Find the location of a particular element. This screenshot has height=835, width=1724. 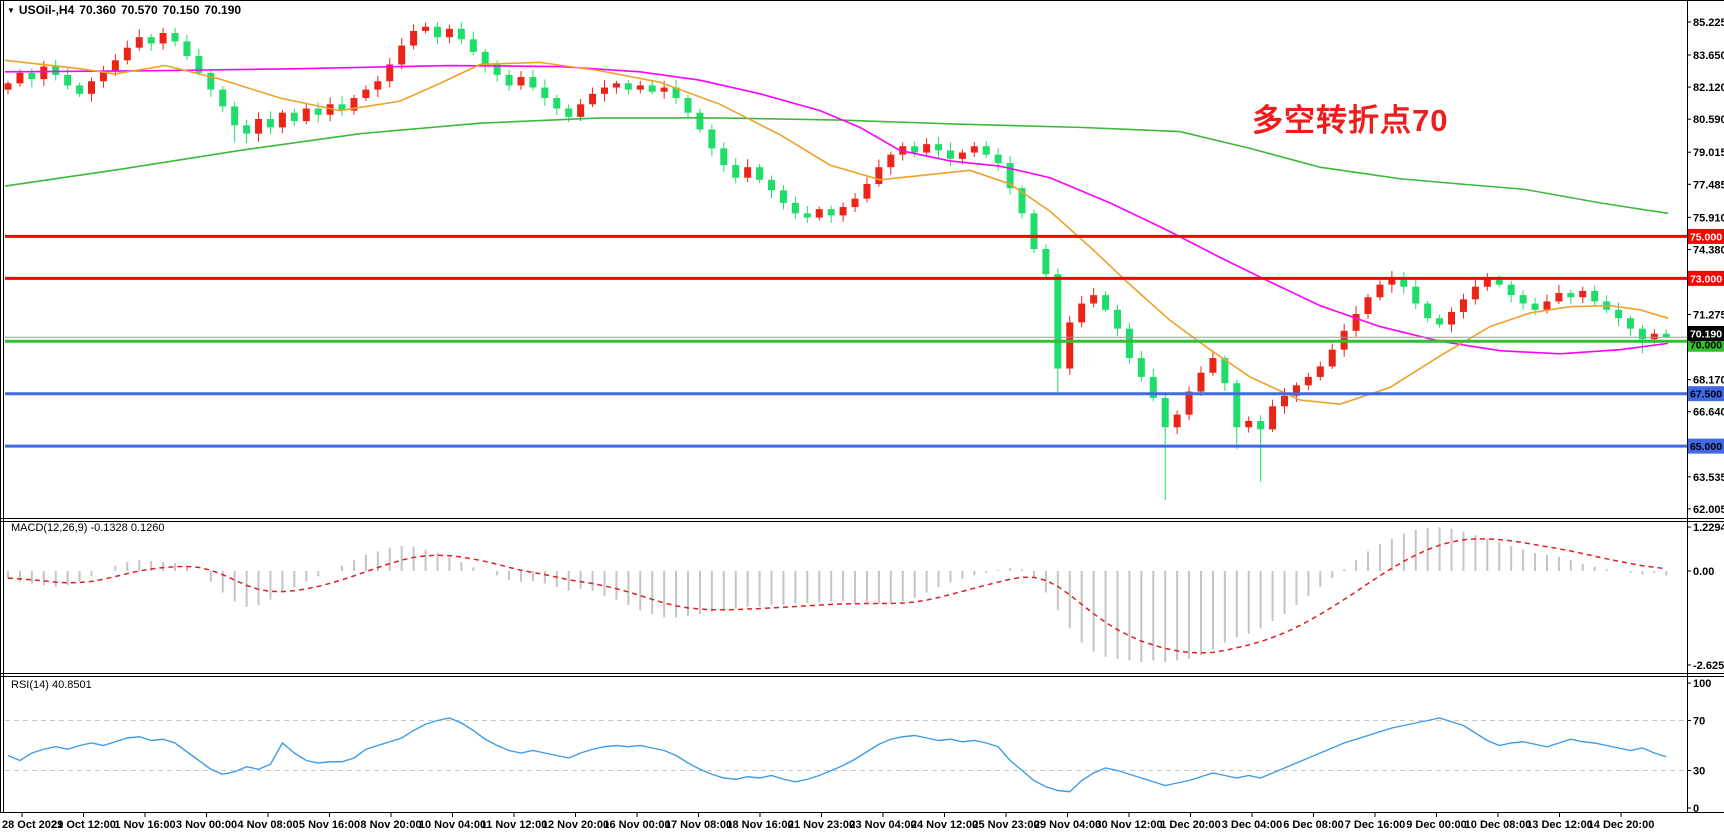

price-axis-label: 75.910 is located at coordinates (1708, 218).